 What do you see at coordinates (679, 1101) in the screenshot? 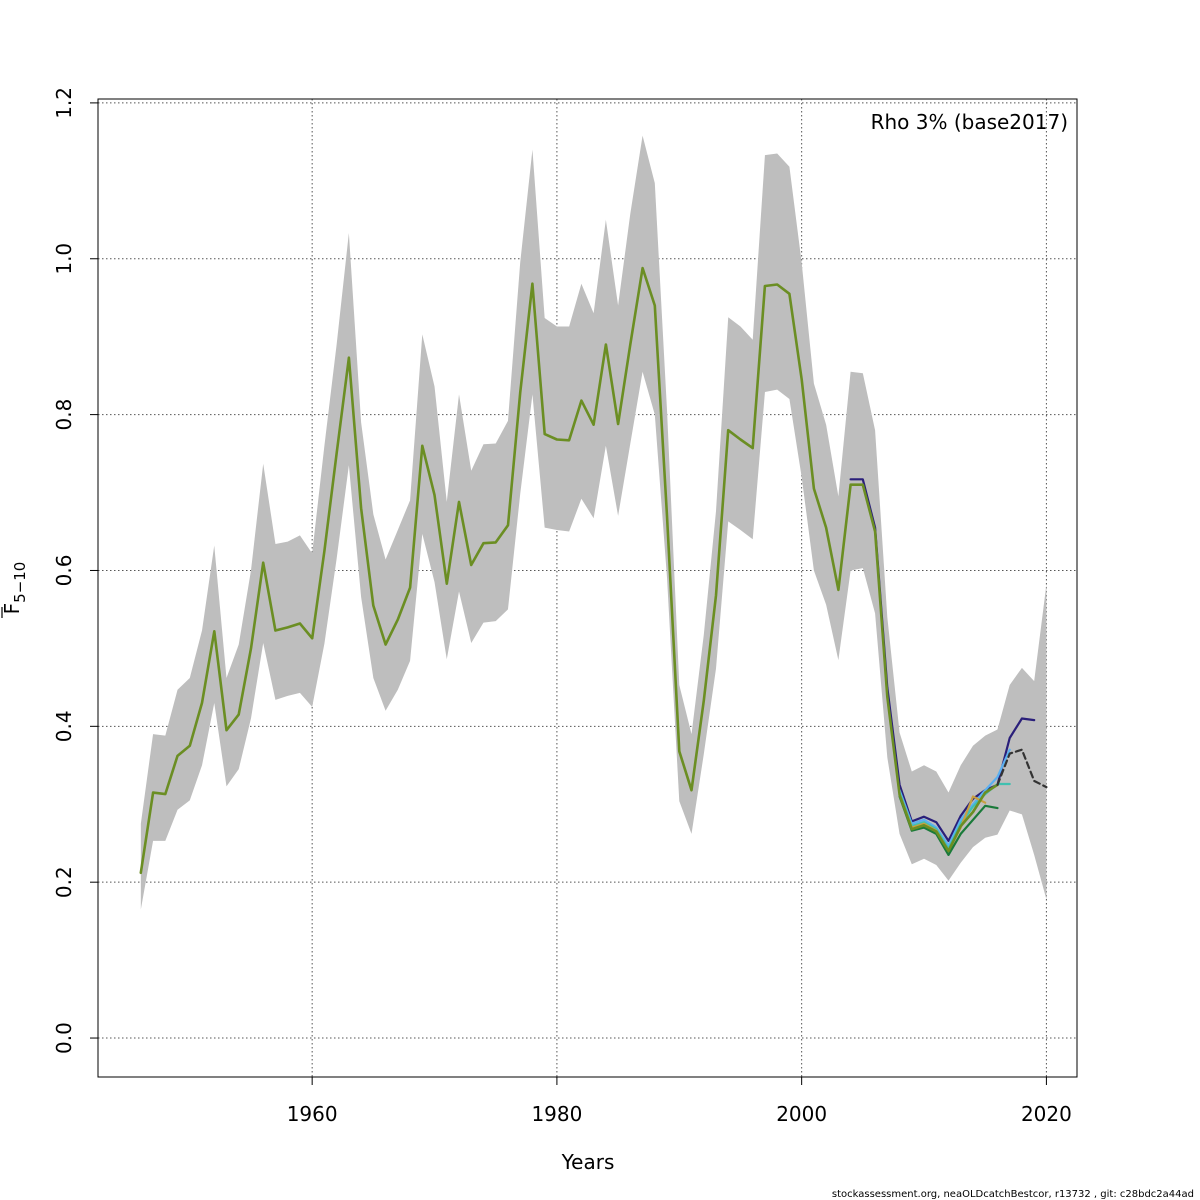
I see `x-axis: 1960 1980 2000 2020` at bounding box center [679, 1101].